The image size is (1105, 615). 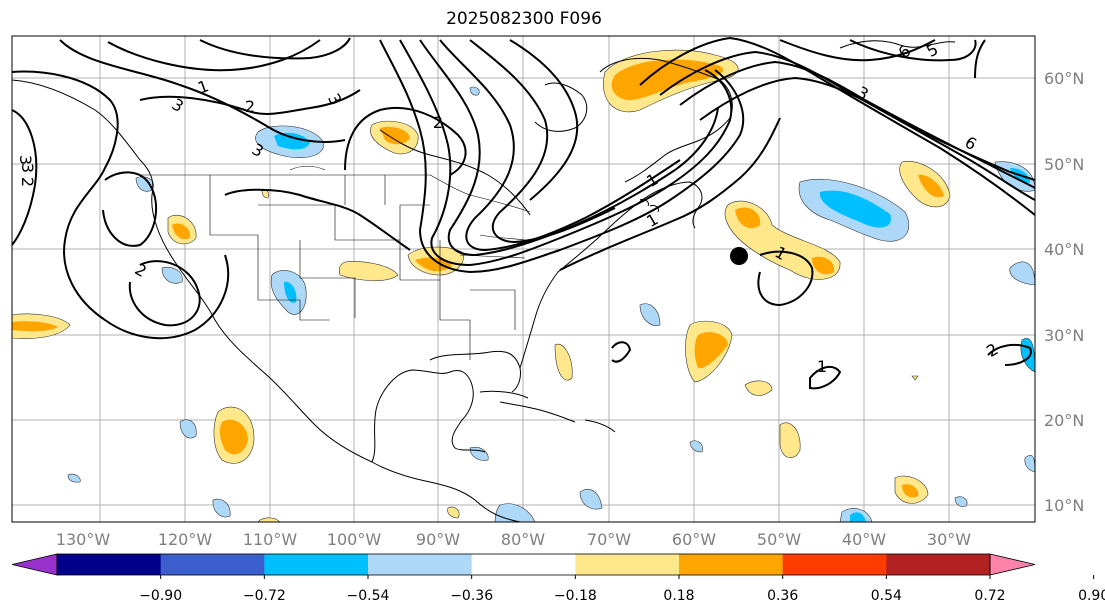 What do you see at coordinates (368, 596) in the screenshot?
I see `colorbar-tick-label: −0.54` at bounding box center [368, 596].